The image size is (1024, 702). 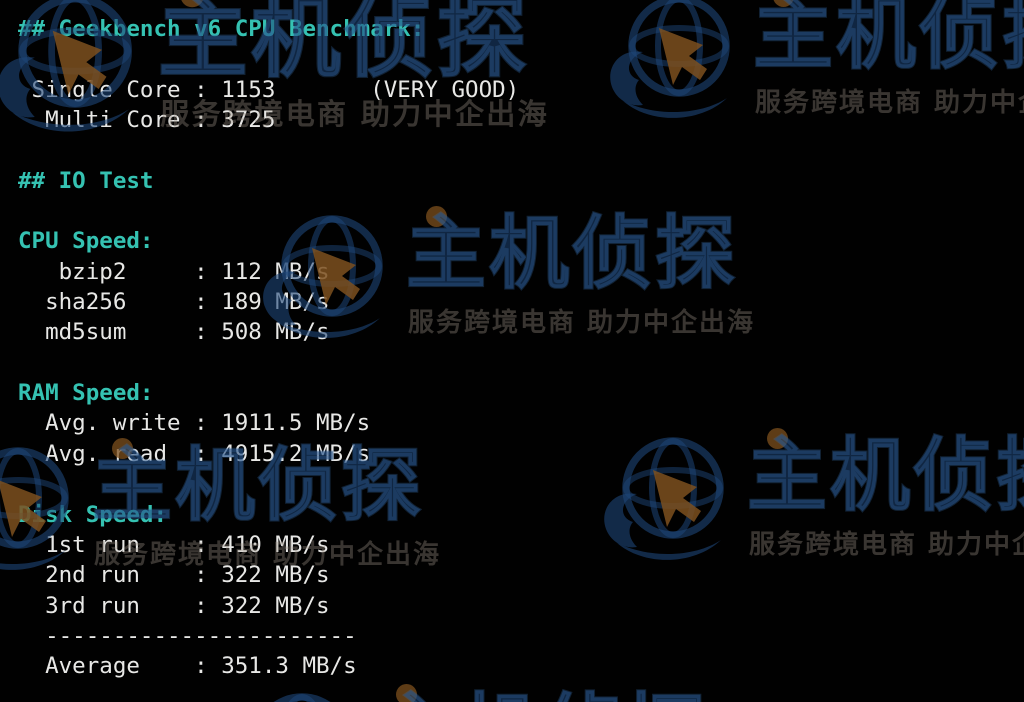 What do you see at coordinates (194, 423) in the screenshot?
I see `terminal-line: Avg. write : 1911.5 MB/s` at bounding box center [194, 423].